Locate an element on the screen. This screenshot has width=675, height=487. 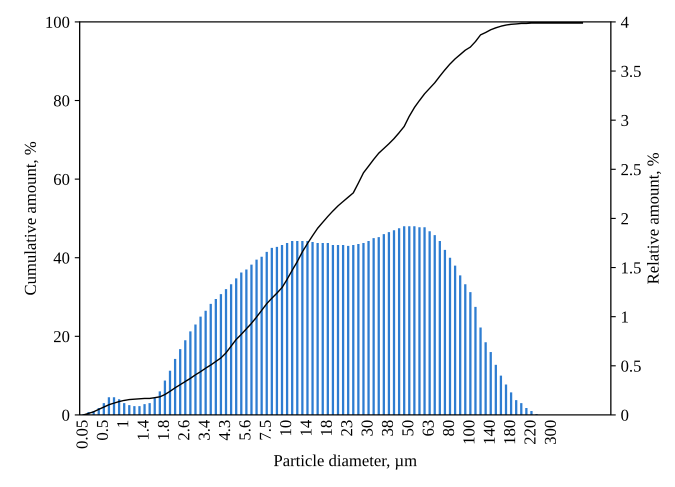
x-tick-label: 10 is located at coordinates (286, 427).